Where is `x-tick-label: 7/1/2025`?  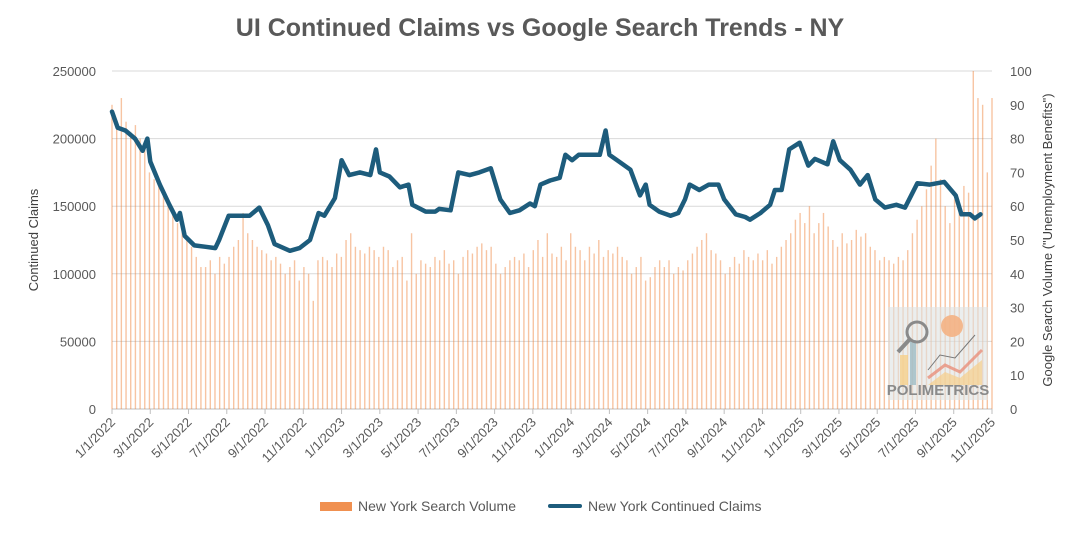
x-tick-label: 7/1/2025 is located at coordinates (898, 438).